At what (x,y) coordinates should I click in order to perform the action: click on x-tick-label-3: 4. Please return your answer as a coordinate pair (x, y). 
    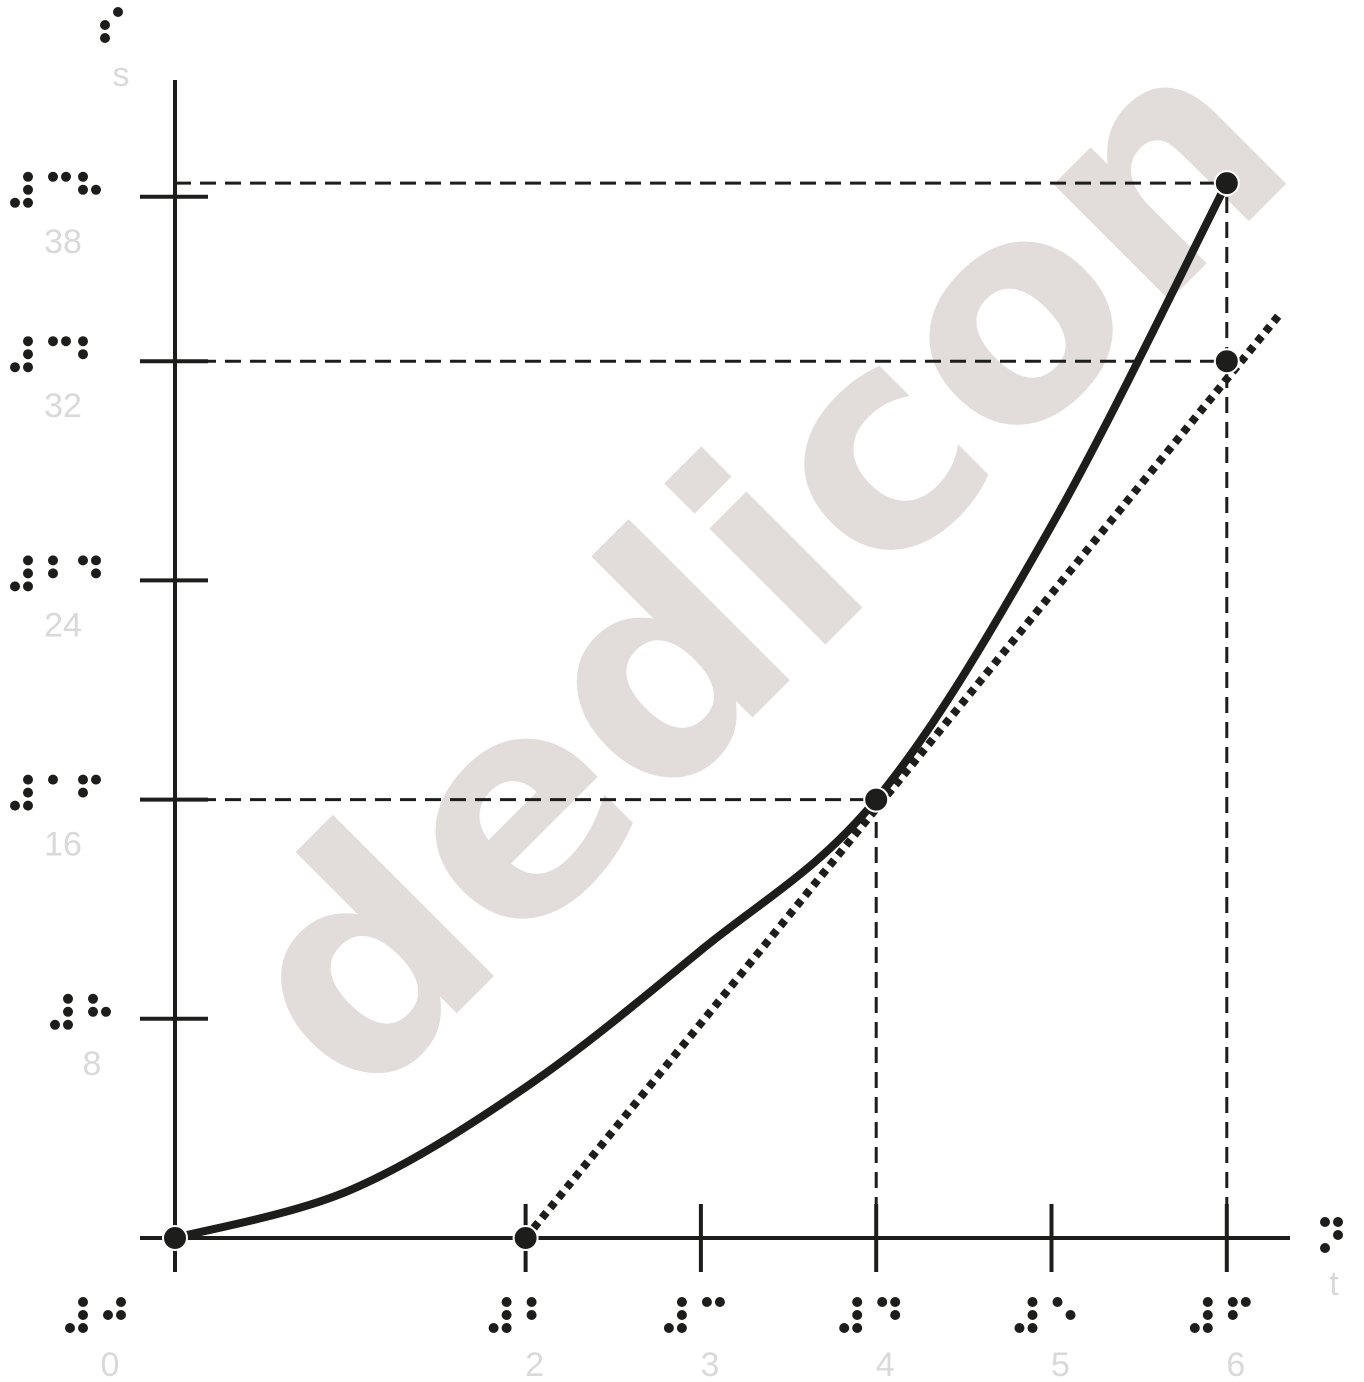
    Looking at the image, I should click on (885, 1364).